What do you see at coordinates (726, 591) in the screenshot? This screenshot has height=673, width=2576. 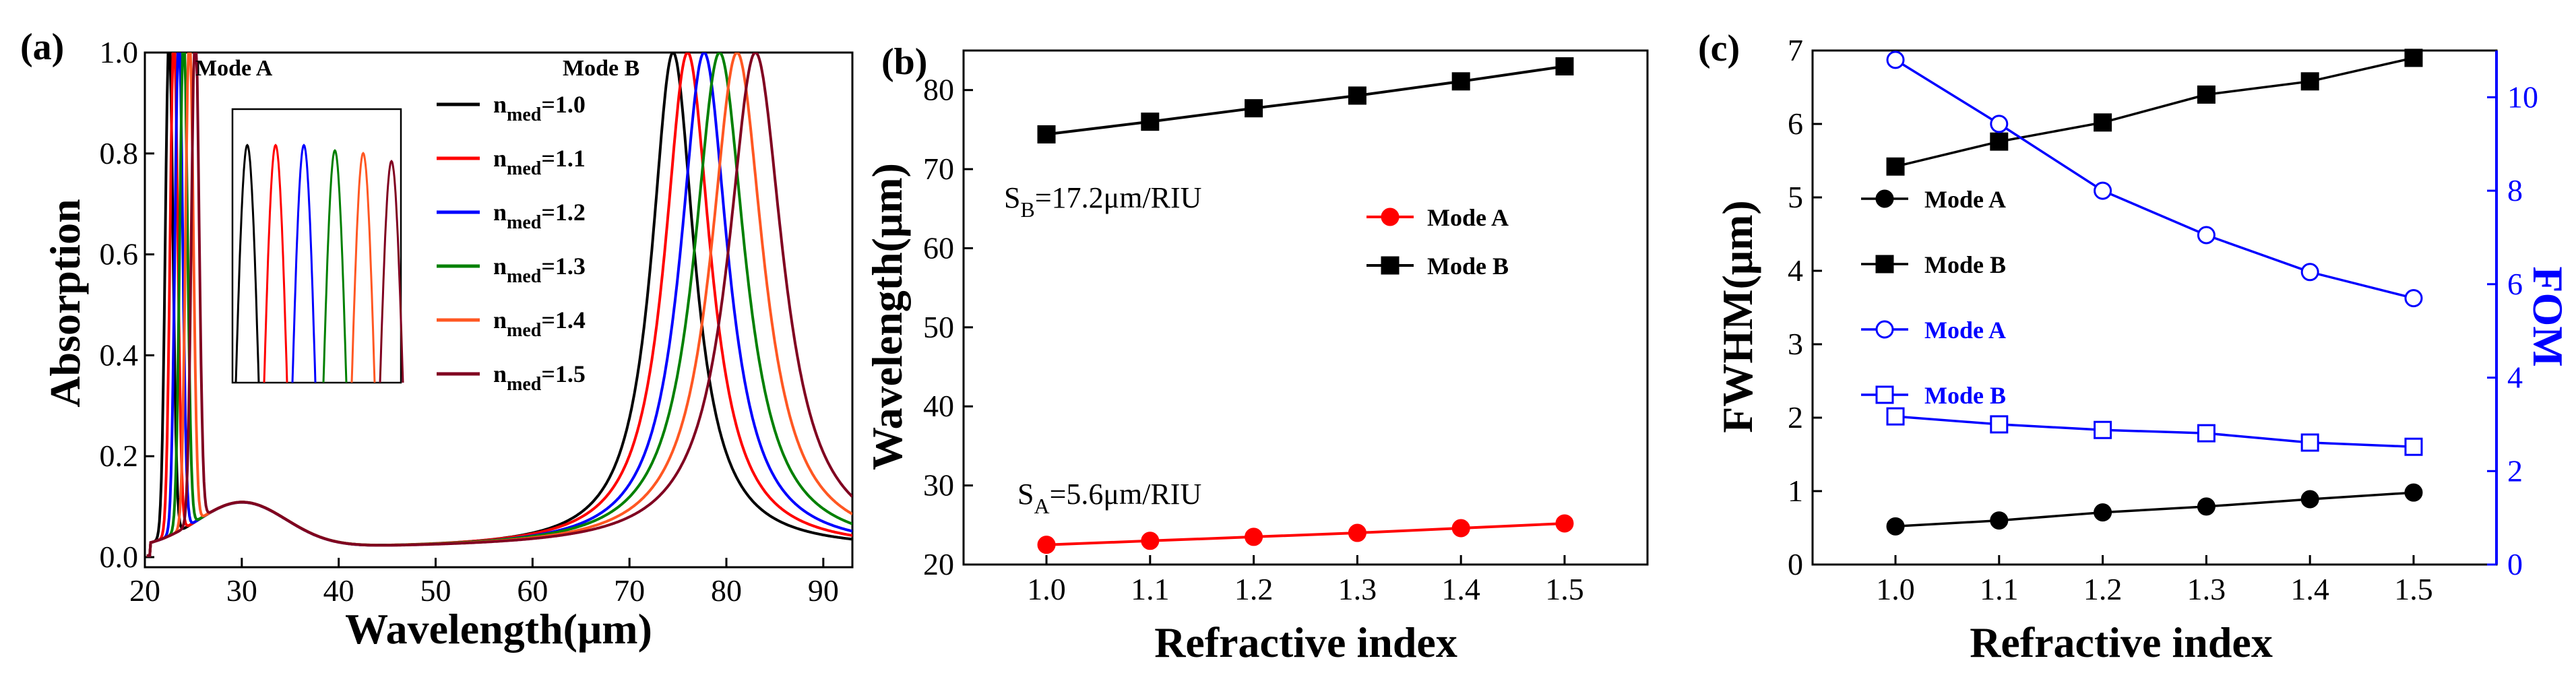 I see `x-tick-label: 80` at bounding box center [726, 591].